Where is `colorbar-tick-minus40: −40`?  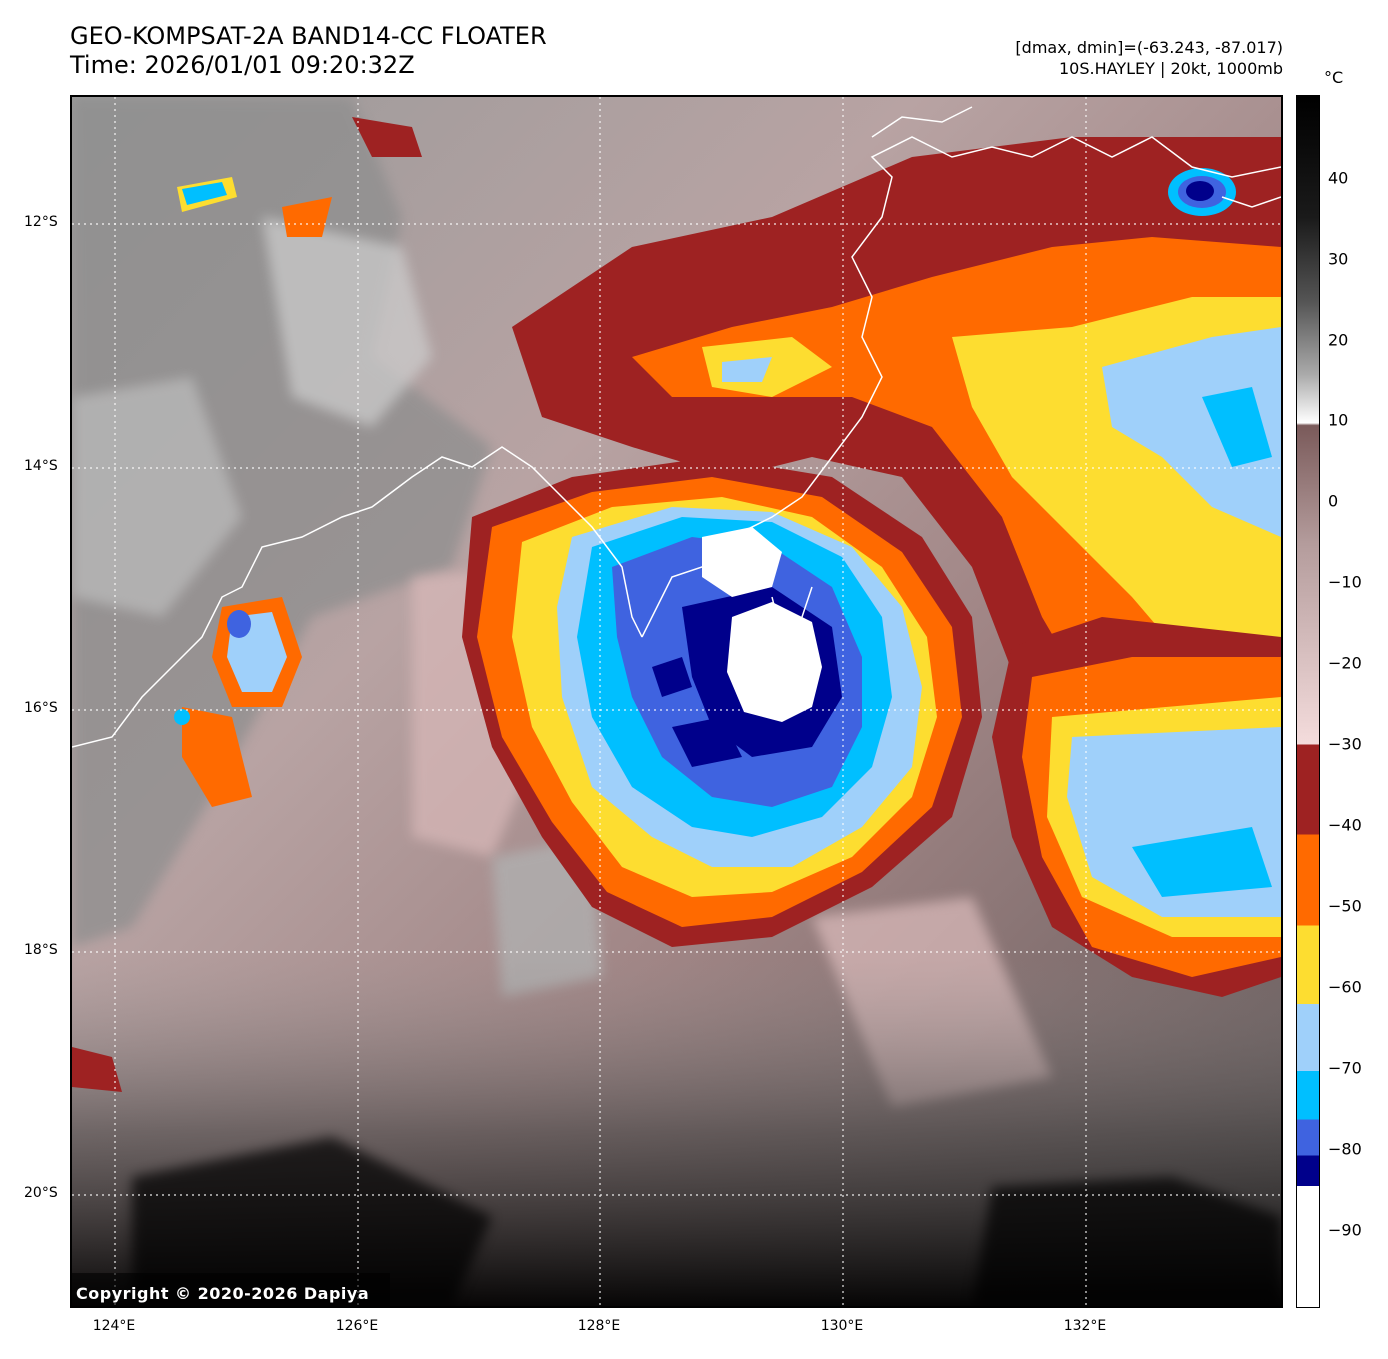
colorbar-tick-minus40: −40 is located at coordinates (1345, 825).